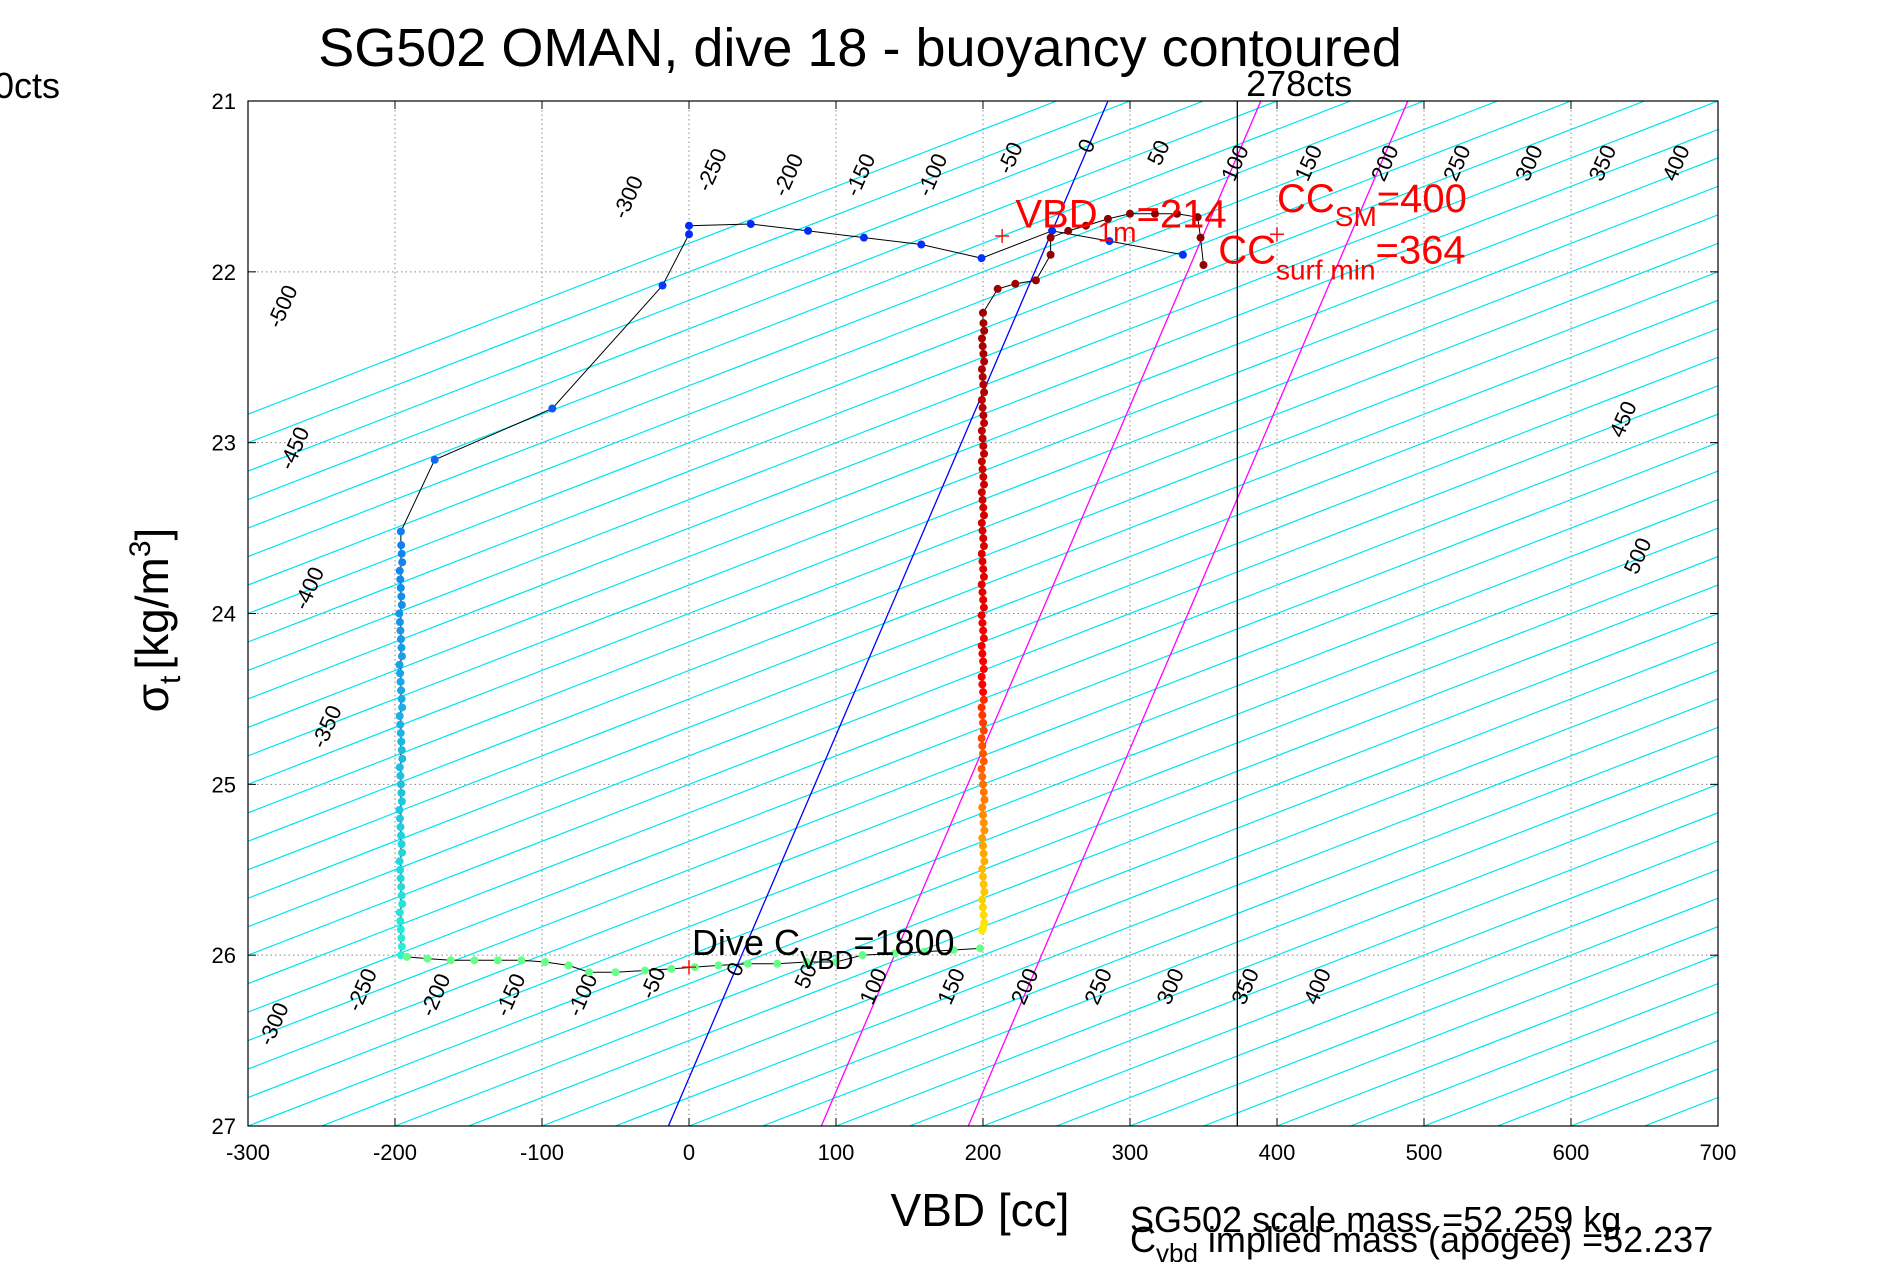  I want to click on vbd-value: =214, so click(1181, 214).